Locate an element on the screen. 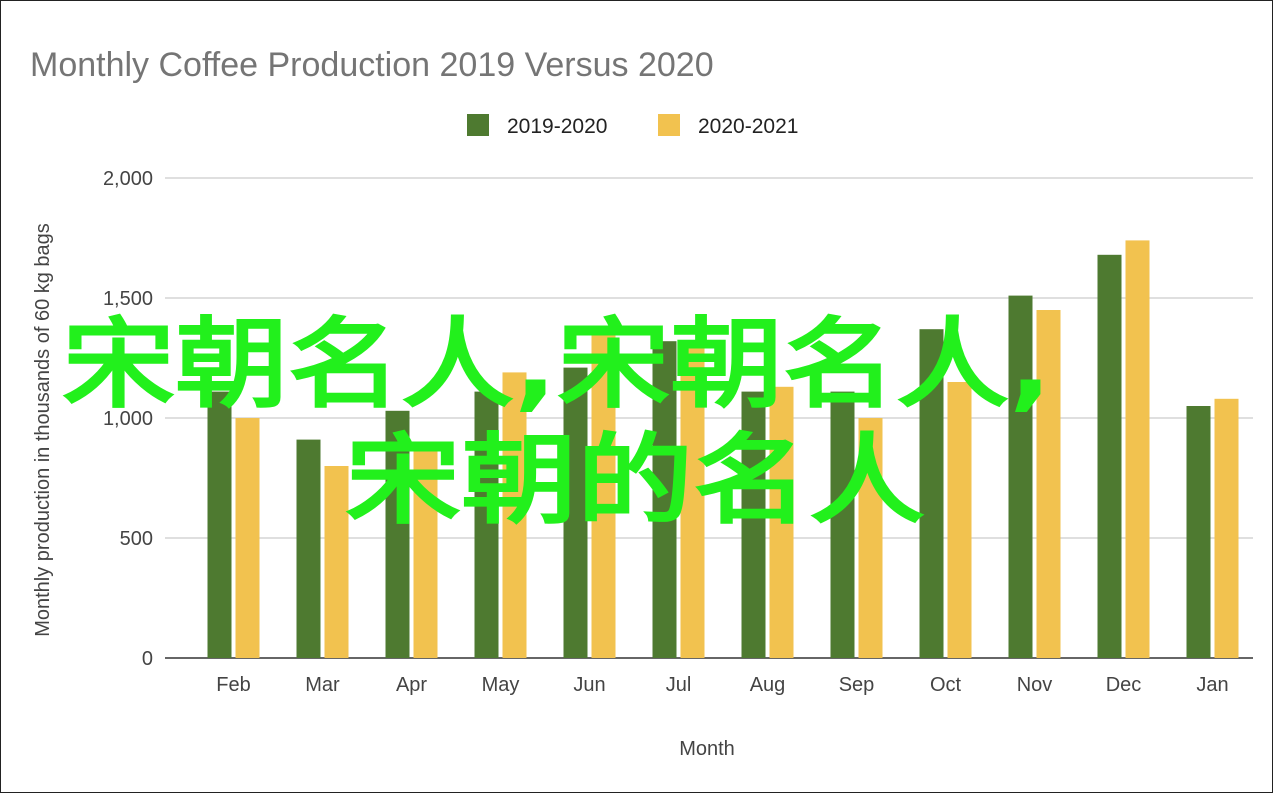  bar-2019-2020-Dec is located at coordinates (1109, 456).